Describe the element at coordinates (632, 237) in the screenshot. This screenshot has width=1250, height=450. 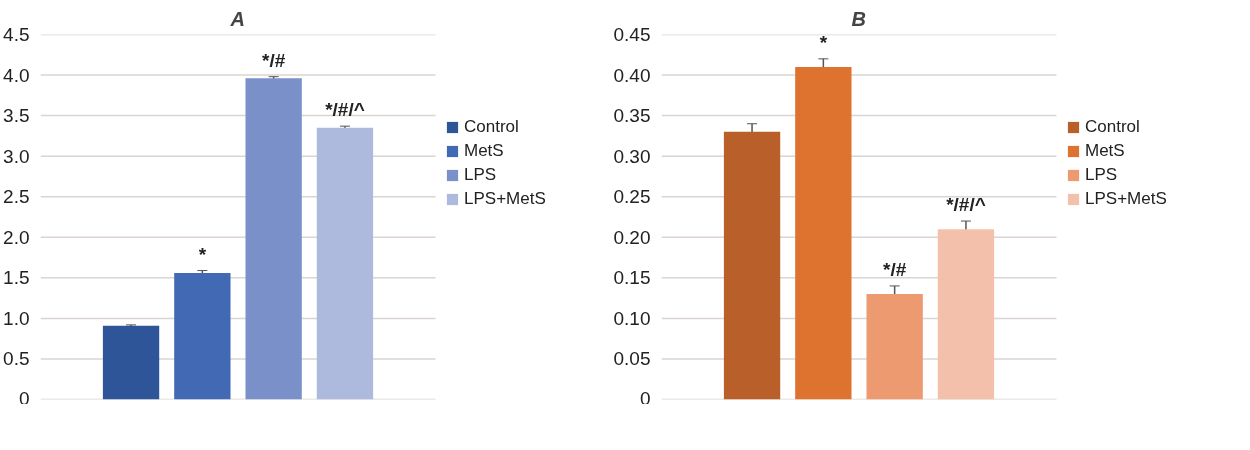
I see `y-tick-label: 0.20` at that location.